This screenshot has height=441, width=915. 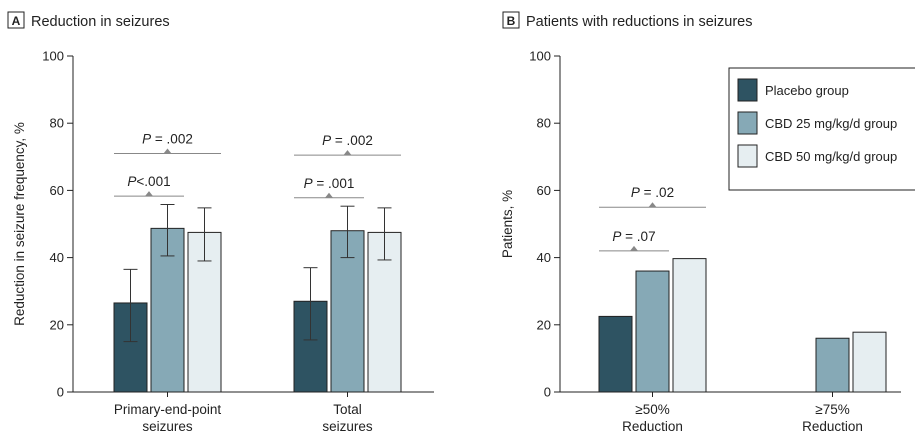 What do you see at coordinates (652, 409) in the screenshot?
I see `panel-b-category-label: ≥50%` at bounding box center [652, 409].